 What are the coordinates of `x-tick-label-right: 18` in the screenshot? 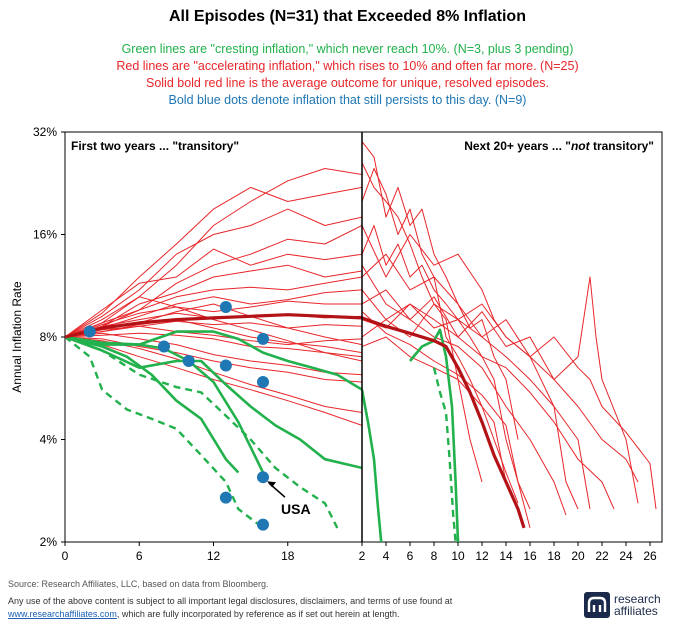 It's located at (554, 556).